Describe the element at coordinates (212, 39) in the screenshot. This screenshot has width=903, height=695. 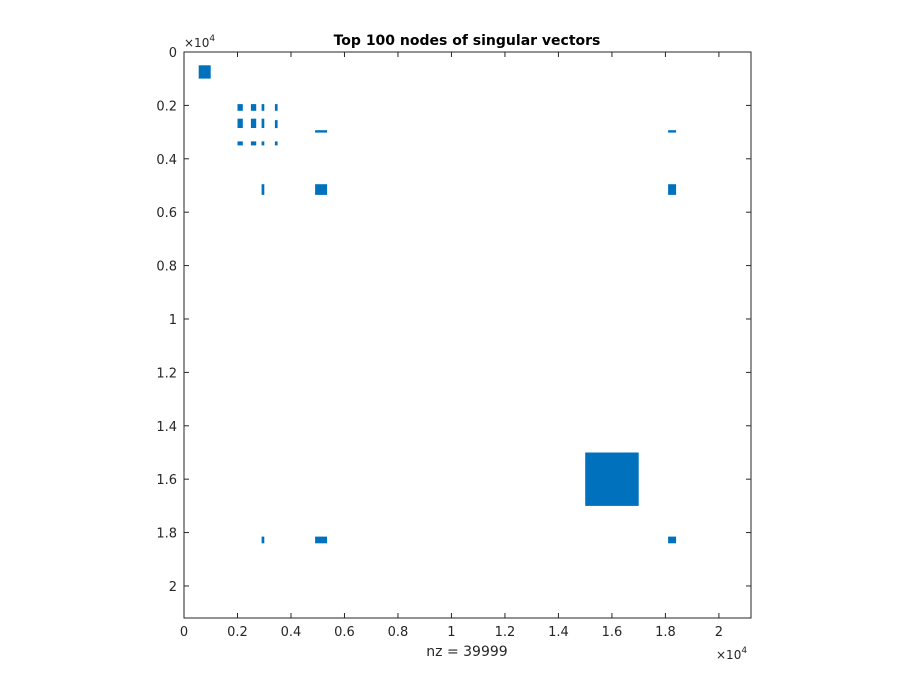
I see `y-multiplier-exponent: 4` at that location.